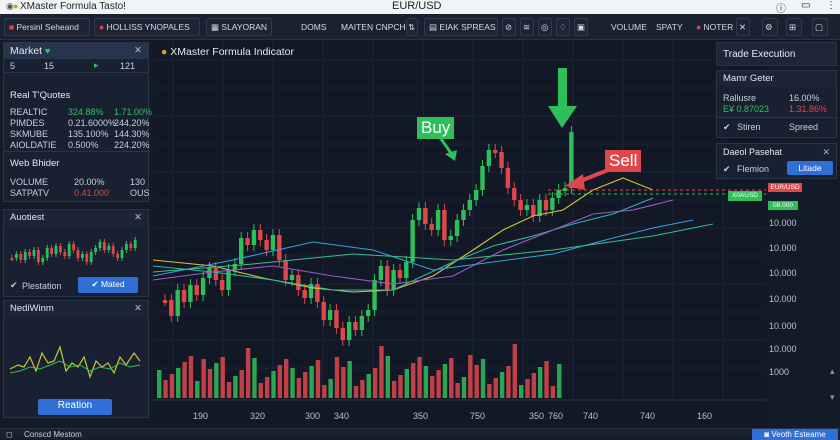  I want to click on trade-row3-label: Stiren, so click(749, 127).